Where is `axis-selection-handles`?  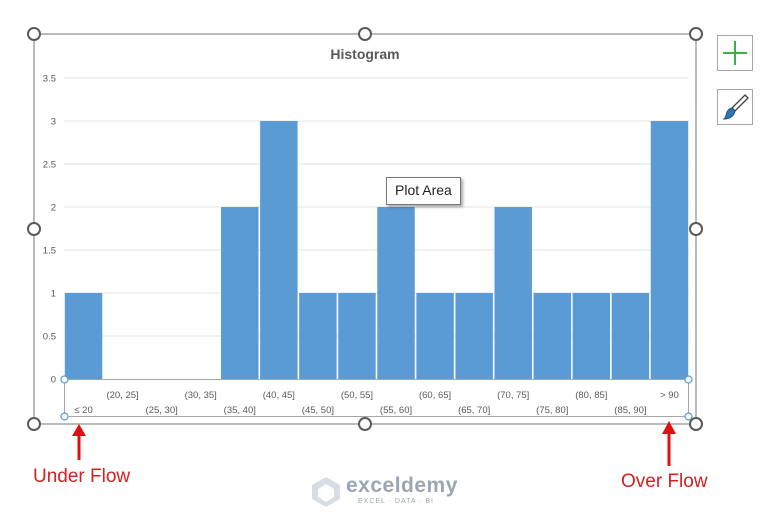
axis-selection-handles is located at coordinates (376, 398).